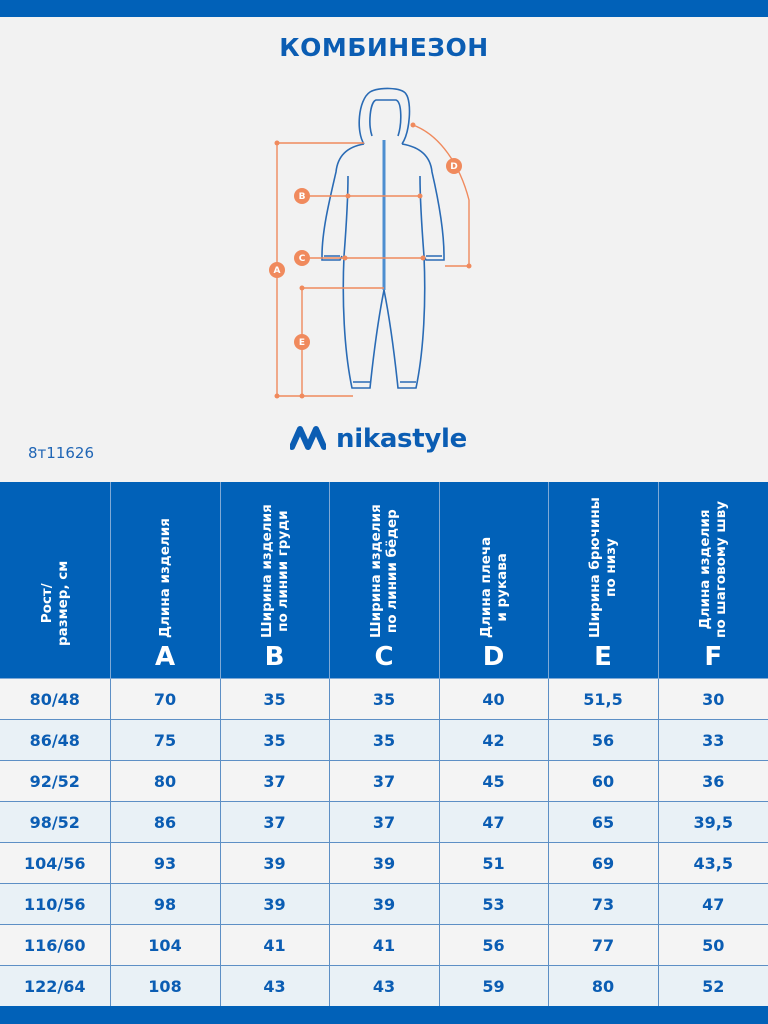 The height and width of the screenshot is (1024, 768). I want to click on cell-size: 92/52, so click(55, 781).